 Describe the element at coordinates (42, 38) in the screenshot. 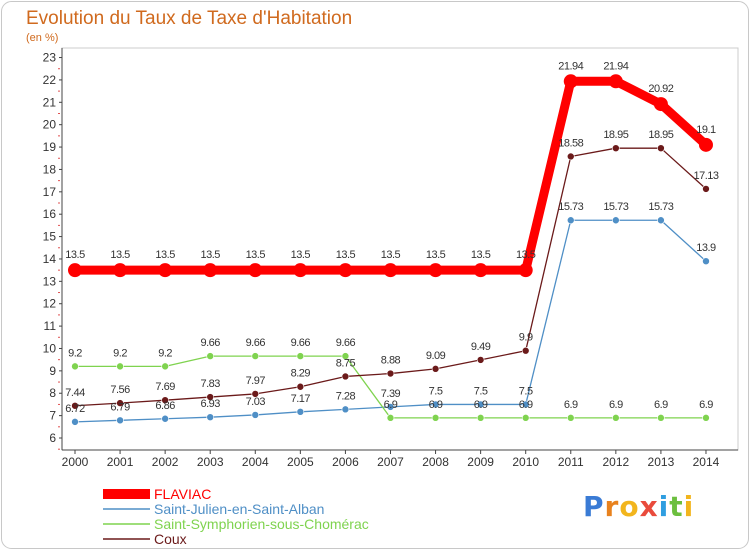

I see `chart-subtitle: (en %)` at that location.